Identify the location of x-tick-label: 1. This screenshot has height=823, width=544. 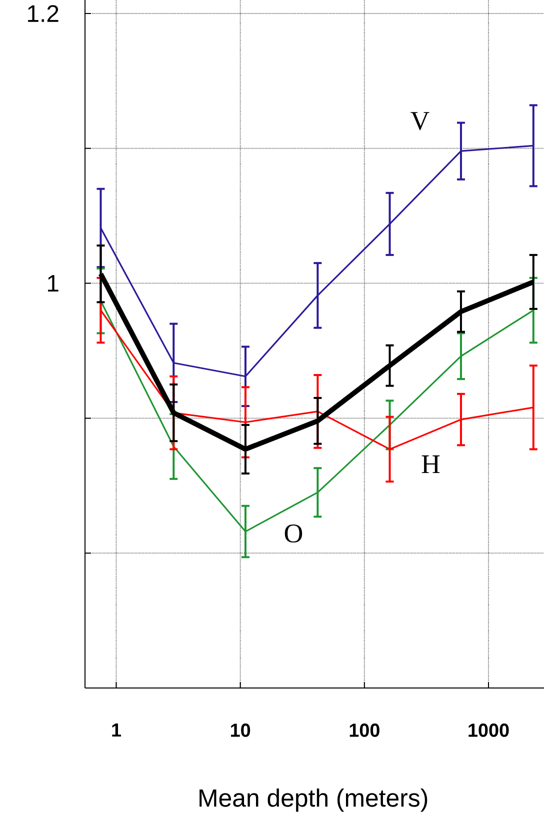
(116, 730).